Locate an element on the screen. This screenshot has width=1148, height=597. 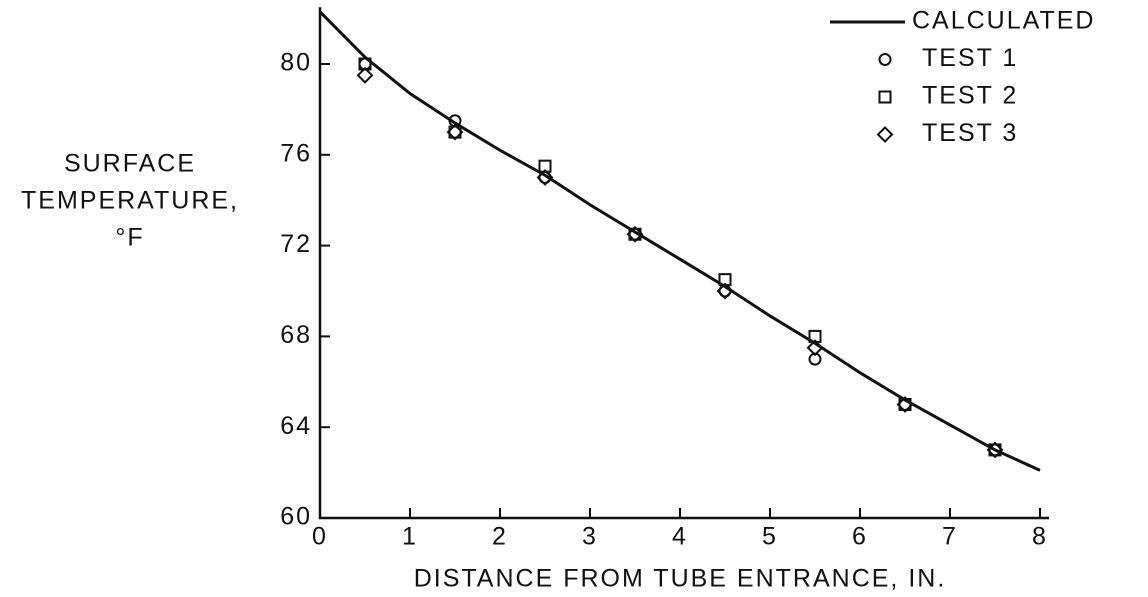
x-tick-label: 0 is located at coordinates (320, 537).